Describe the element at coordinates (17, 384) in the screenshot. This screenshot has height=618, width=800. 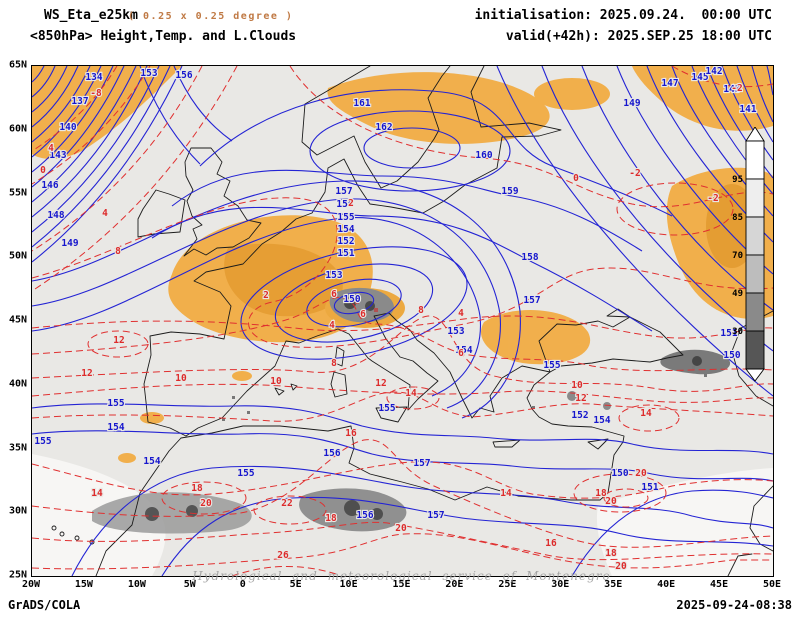
I see `lat-tick-label: 40N` at that location.